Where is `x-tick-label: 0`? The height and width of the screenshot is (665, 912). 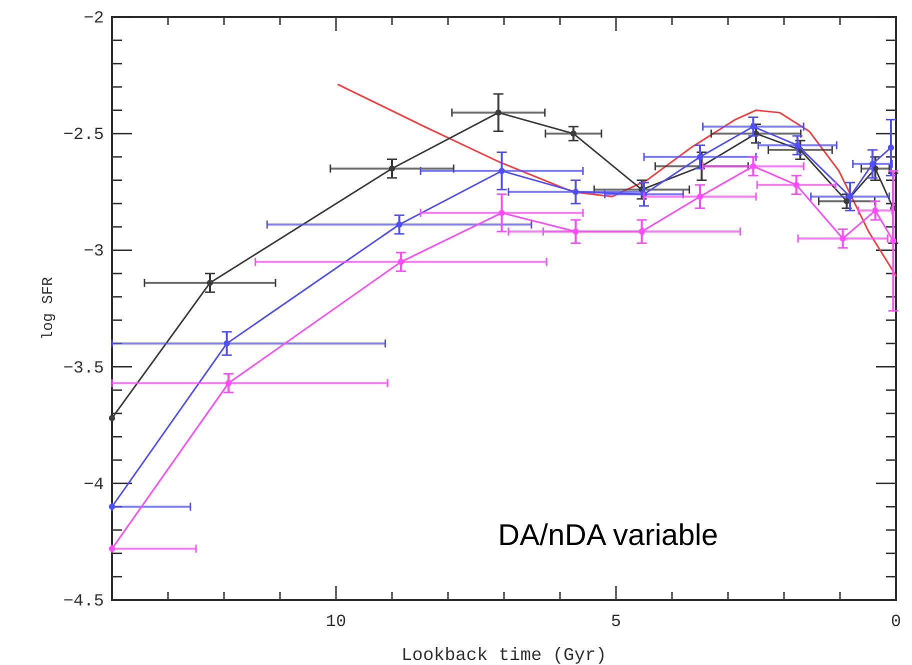
x-tick-label: 0 is located at coordinates (896, 622).